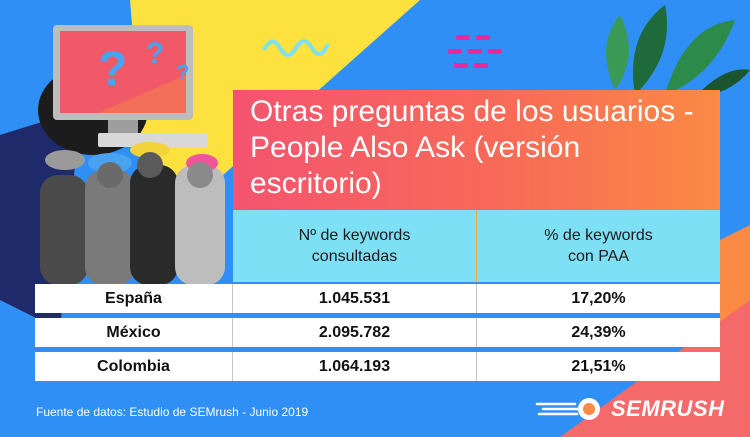 Image resolution: width=750 pixels, height=437 pixels. Describe the element at coordinates (678, 51) in the screenshot. I see `leaves` at that location.